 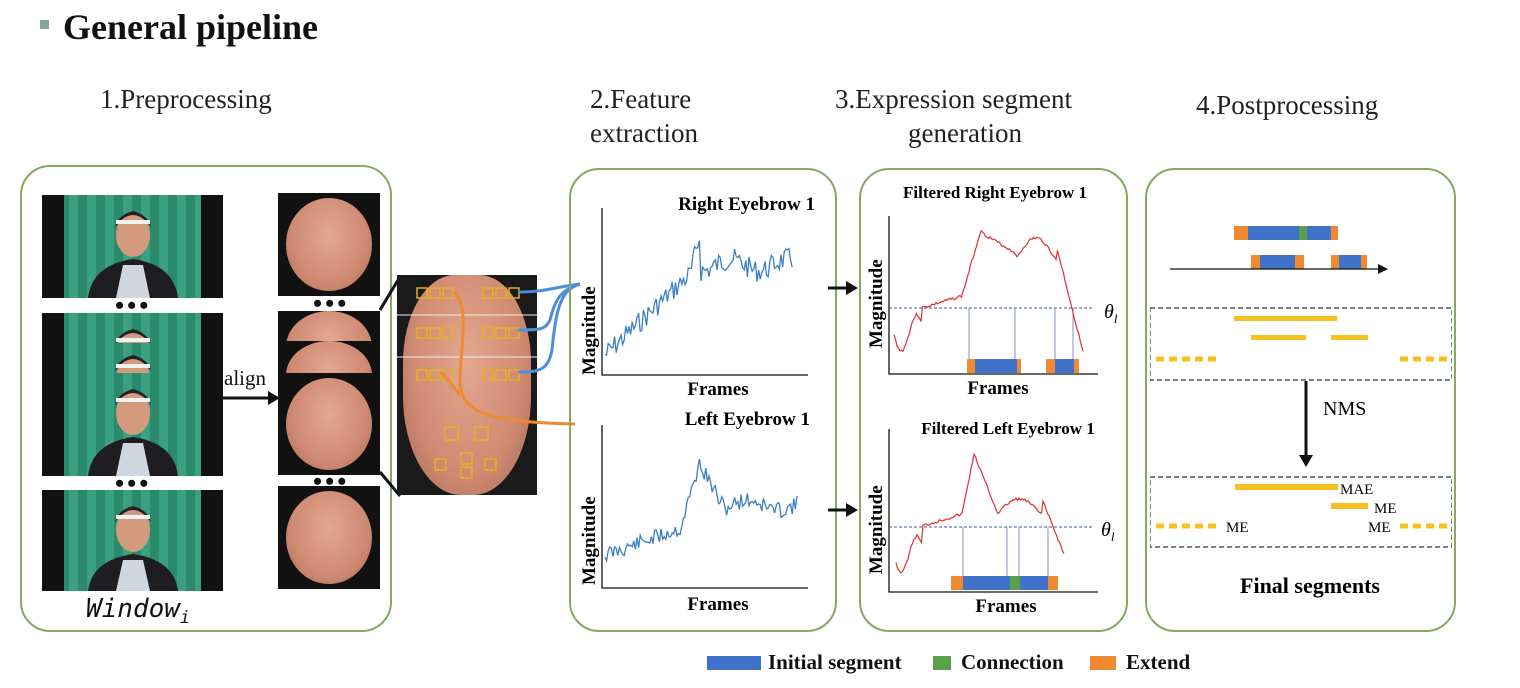 What do you see at coordinates (1301, 412) in the screenshot?
I see `postprocessing-diagram: NMS MAE ME ME ME Final segments` at bounding box center [1301, 412].